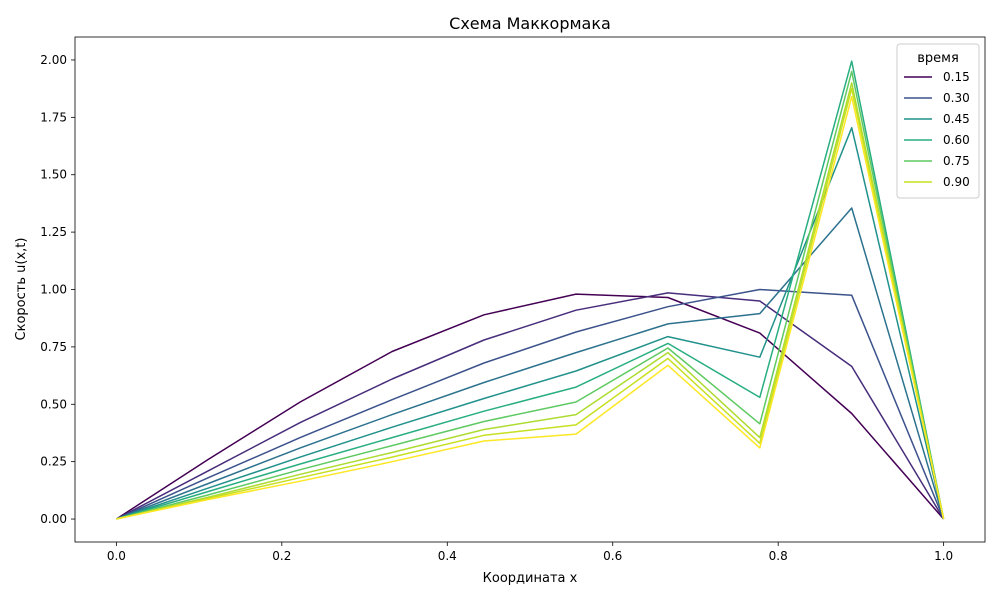 The image size is (1000, 604). What do you see at coordinates (937, 129) in the screenshot?
I see `legend-entries: 0.15 0.30 0.45 0.60 0.75 0.90` at bounding box center [937, 129].